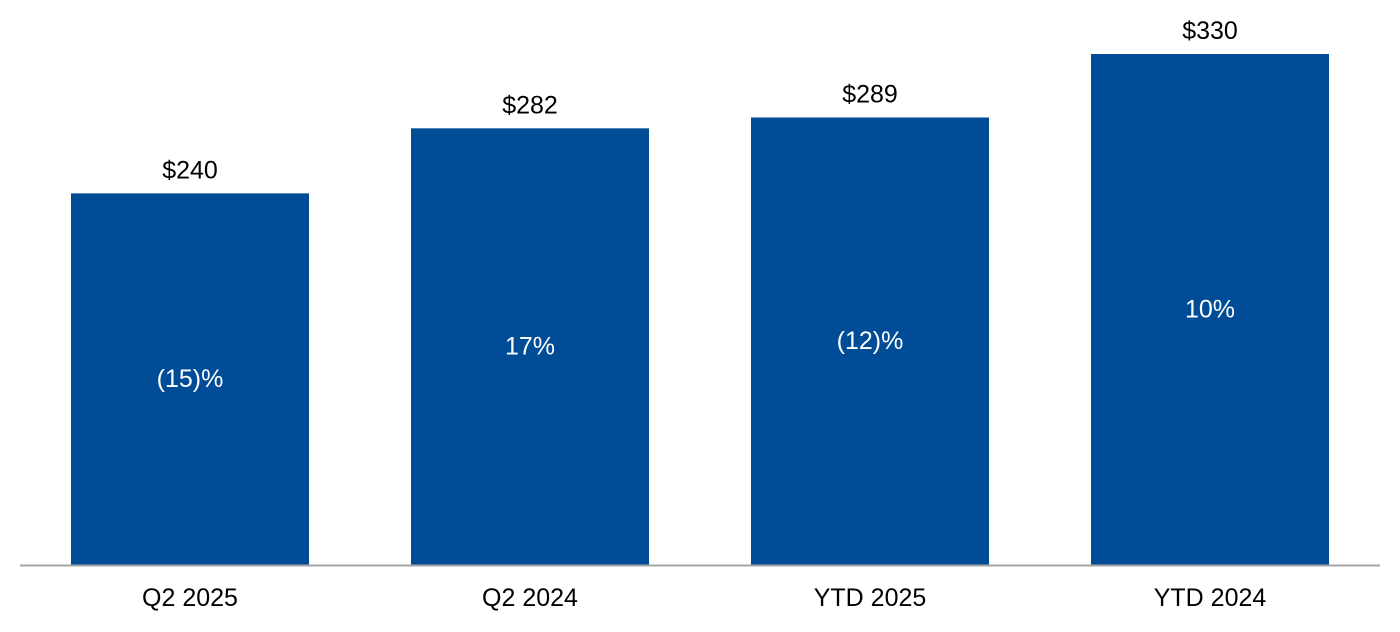  What do you see at coordinates (696, 345) in the screenshot?
I see `change-labels-group: (15)% 17% (12)% 10%` at bounding box center [696, 345].